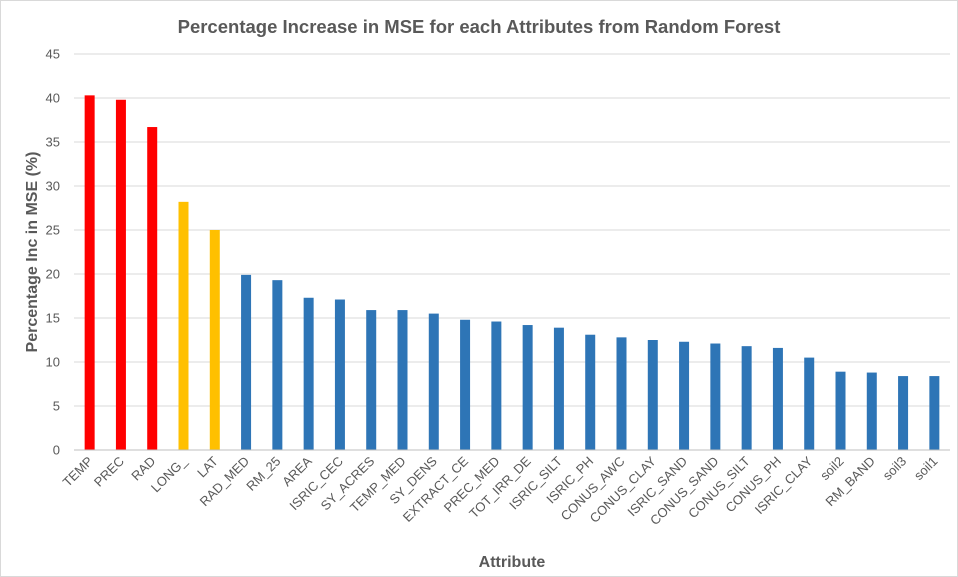 The width and height of the screenshot is (958, 577). Describe the element at coordinates (308, 373) in the screenshot. I see `bar-area` at that location.